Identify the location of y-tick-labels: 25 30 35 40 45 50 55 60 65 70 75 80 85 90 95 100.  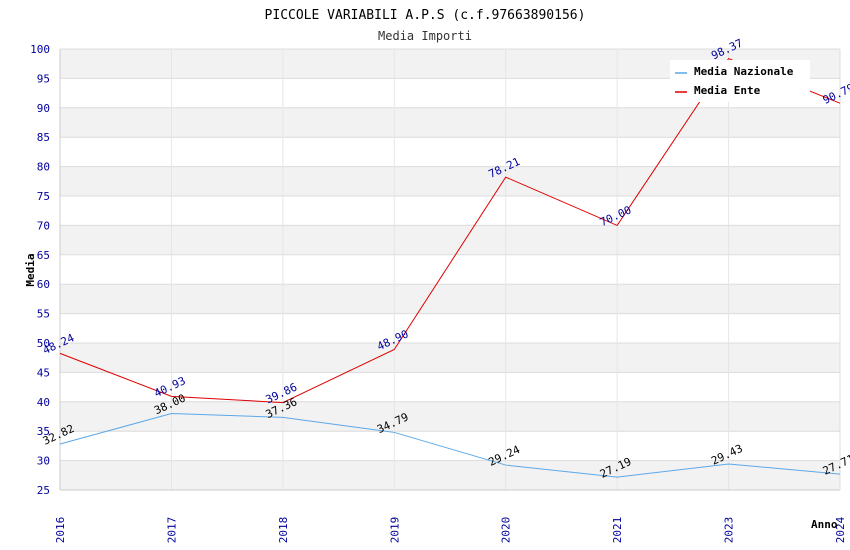
(40, 270).